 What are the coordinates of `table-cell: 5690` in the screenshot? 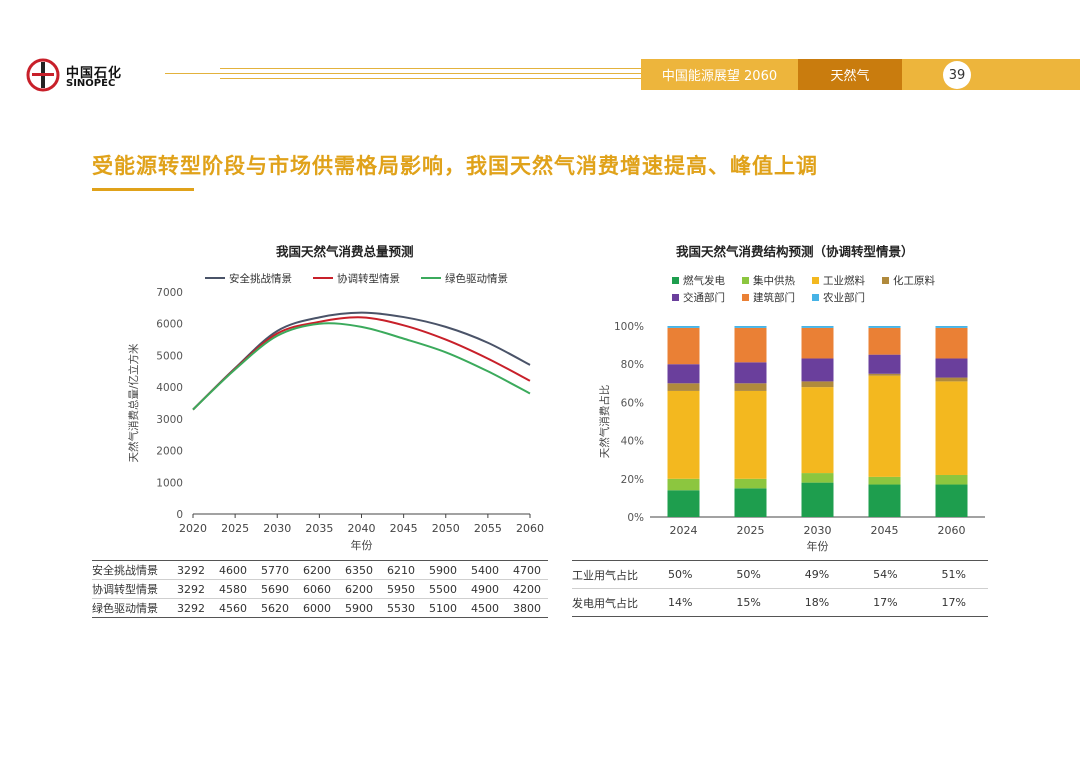 It's located at (275, 589).